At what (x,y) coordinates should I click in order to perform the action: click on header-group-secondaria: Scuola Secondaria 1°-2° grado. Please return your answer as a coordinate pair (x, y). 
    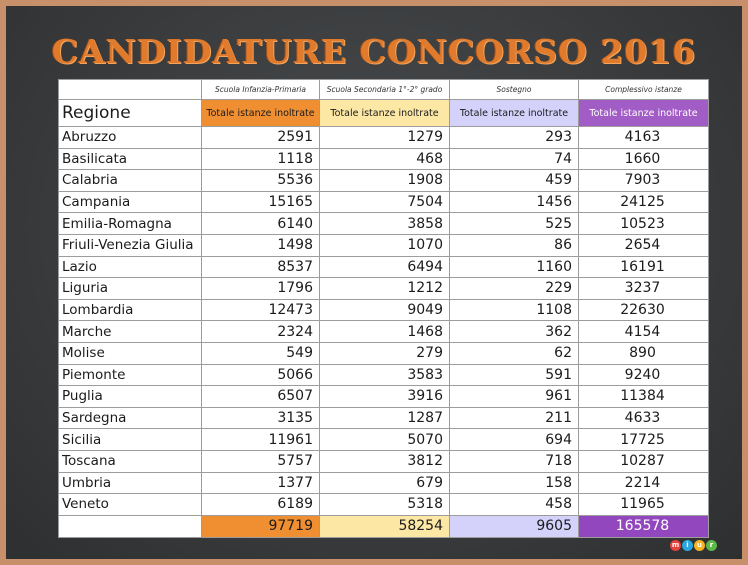
    Looking at the image, I should click on (384, 89).